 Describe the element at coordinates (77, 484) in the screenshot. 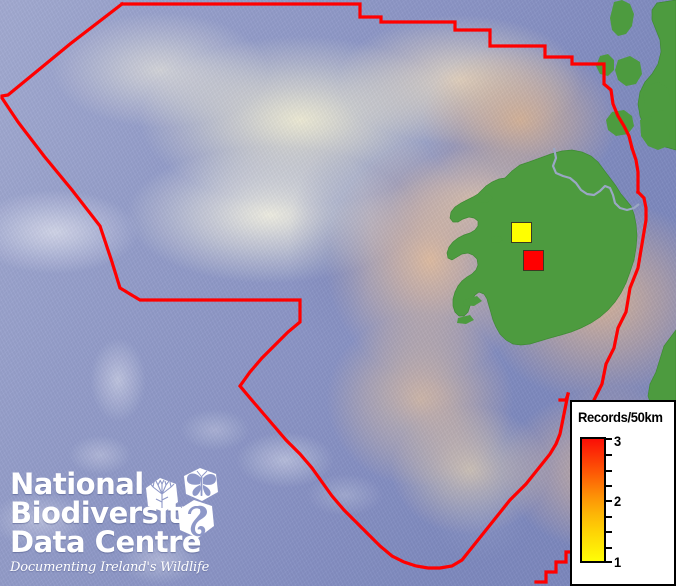

I see `logo-line-1: National` at that location.